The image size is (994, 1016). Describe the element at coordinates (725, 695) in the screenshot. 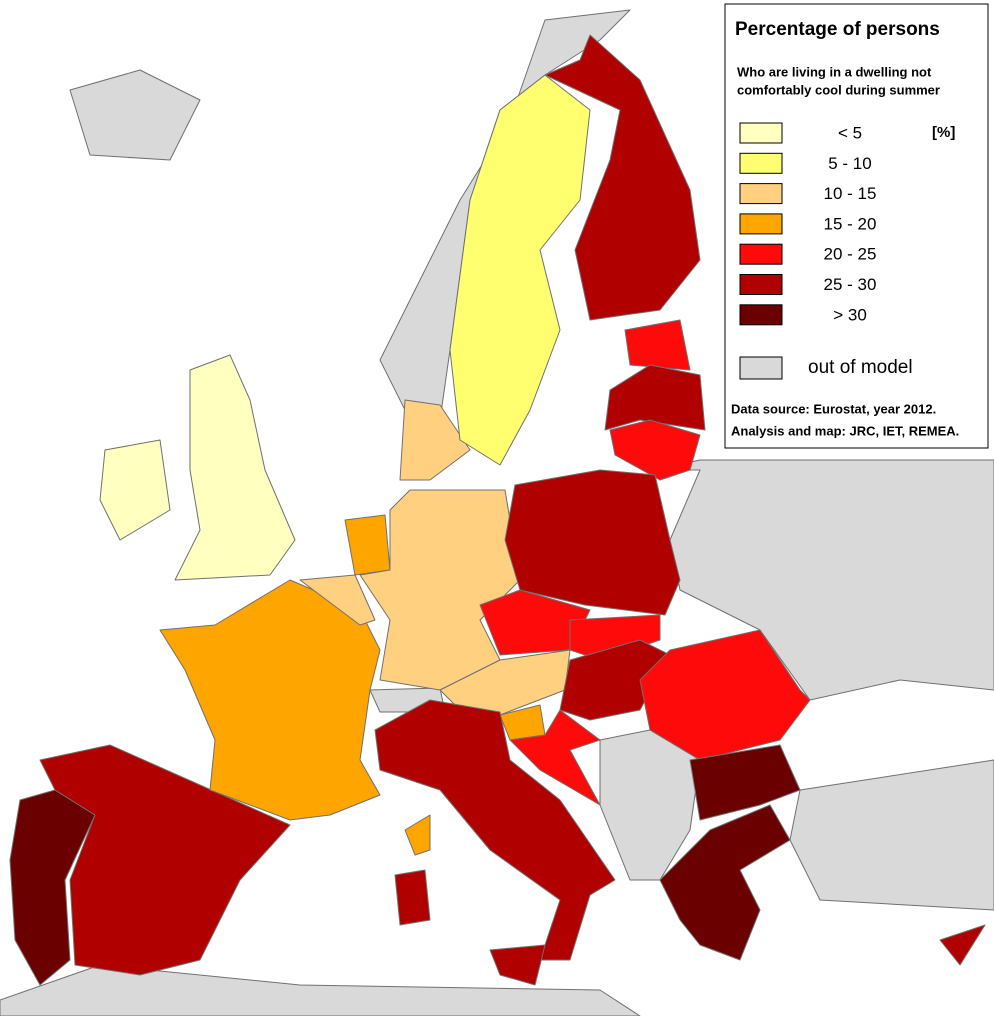

I see `romania` at that location.